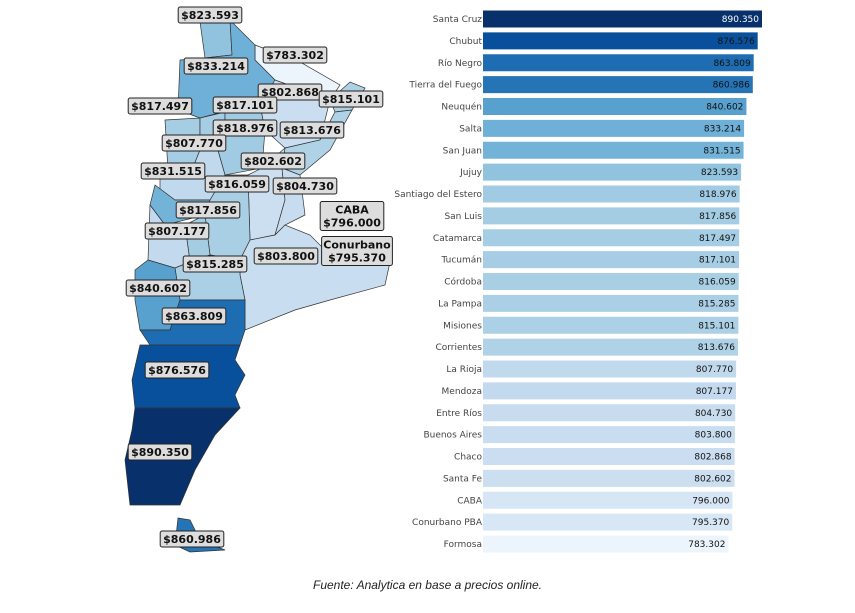 The height and width of the screenshot is (613, 855). What do you see at coordinates (357, 258) in the screenshot?
I see `map-label: $795.370` at bounding box center [357, 258].